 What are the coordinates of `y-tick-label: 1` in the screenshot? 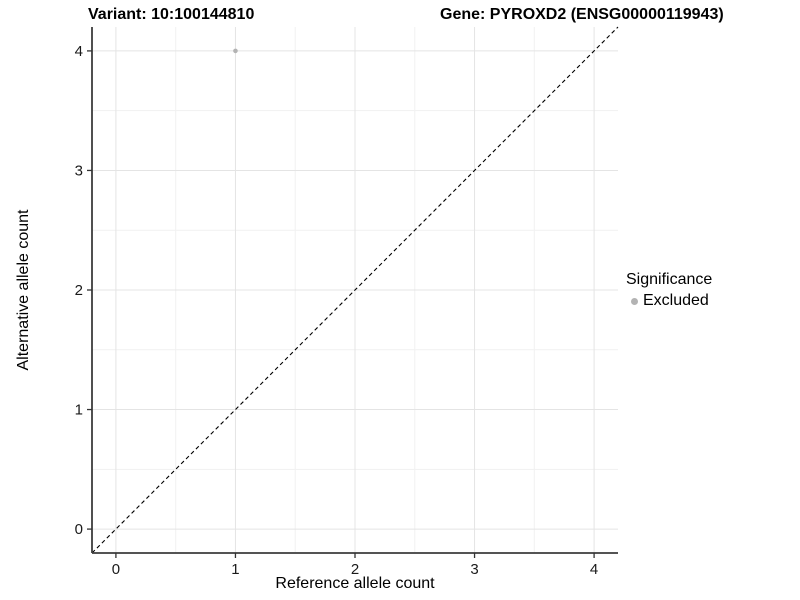 It's located at (79, 410).